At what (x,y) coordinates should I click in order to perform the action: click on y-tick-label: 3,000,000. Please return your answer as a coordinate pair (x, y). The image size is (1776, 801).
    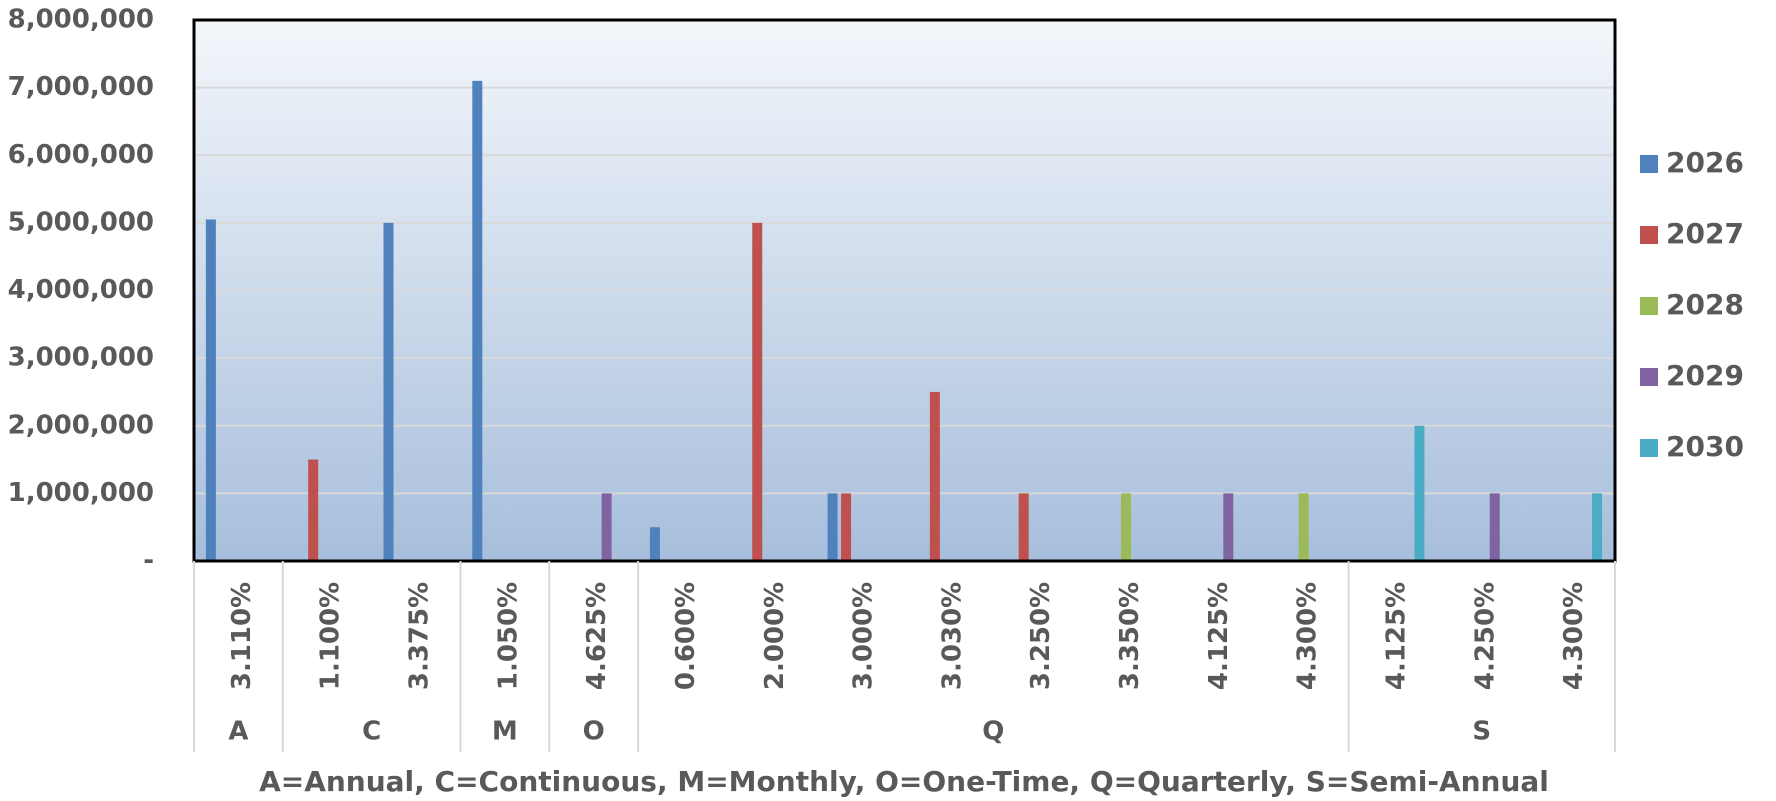
    Looking at the image, I should click on (81, 358).